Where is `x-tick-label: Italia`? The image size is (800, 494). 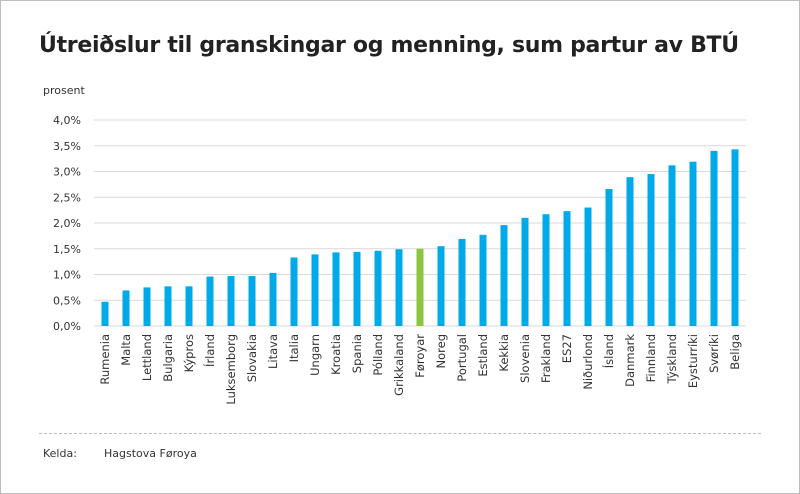
x-tick-label: Italia is located at coordinates (294, 348).